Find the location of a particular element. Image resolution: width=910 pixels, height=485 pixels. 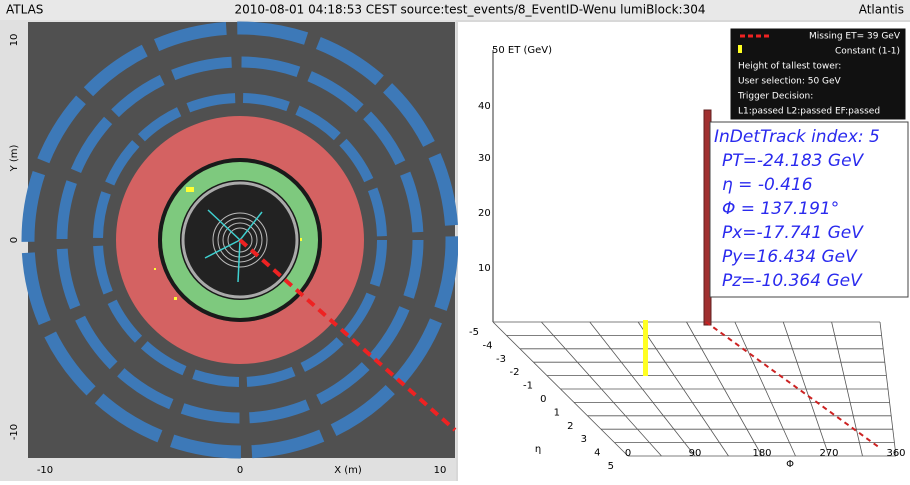

legend-text: User selection: 50 GeV is located at coordinates (790, 82).